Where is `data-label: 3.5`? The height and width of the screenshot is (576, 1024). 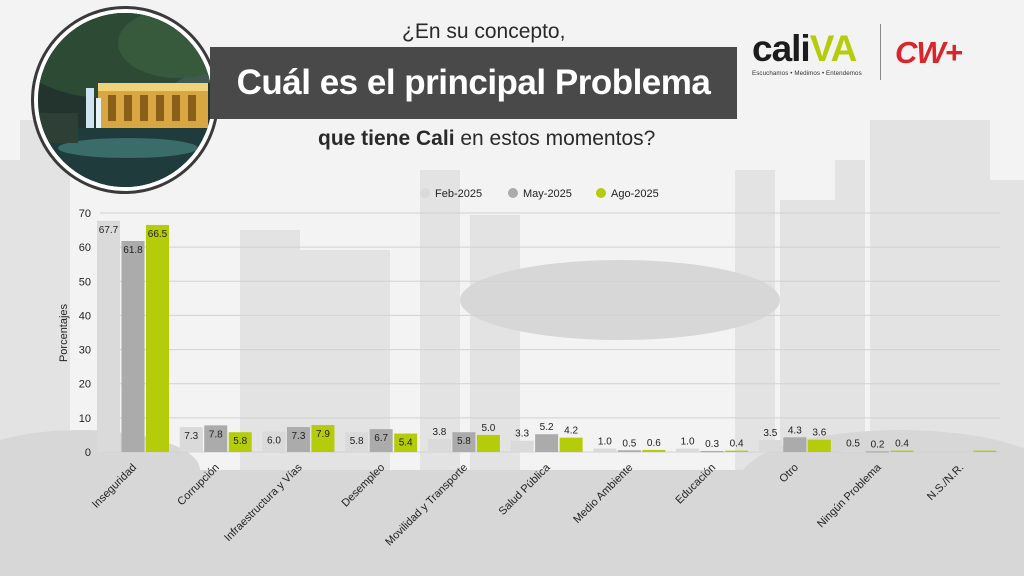 data-label: 3.5 is located at coordinates (770, 433).